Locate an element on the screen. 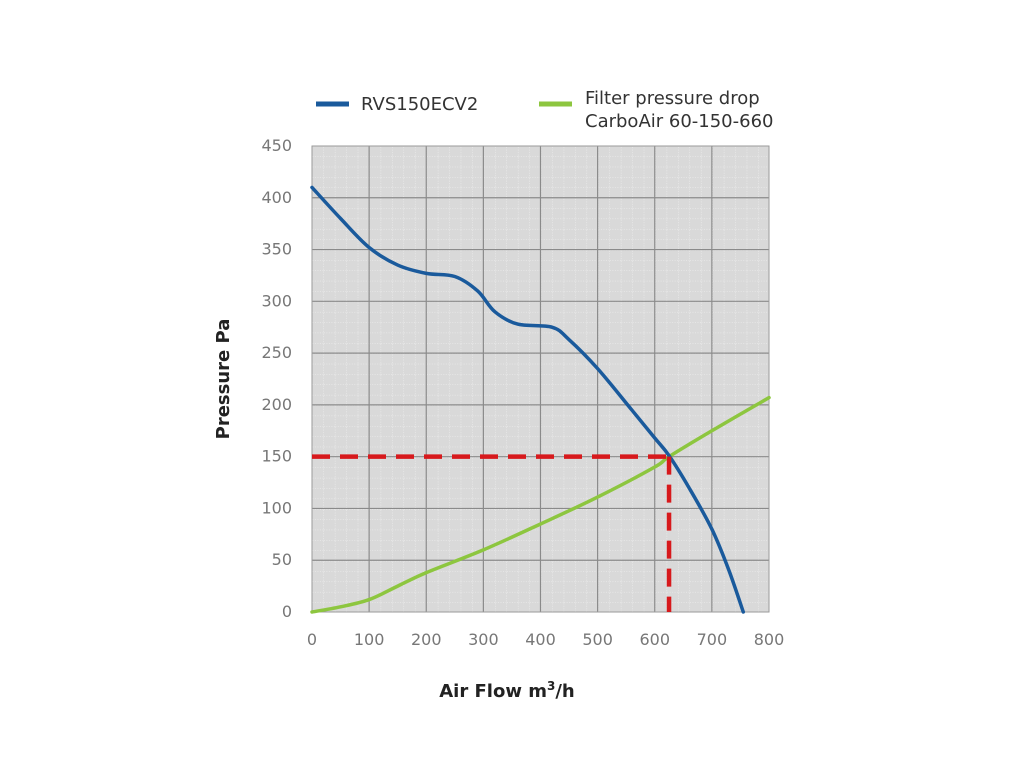 The image size is (1024, 768). x-axis-title: Air Flow m3/h is located at coordinates (506, 690).